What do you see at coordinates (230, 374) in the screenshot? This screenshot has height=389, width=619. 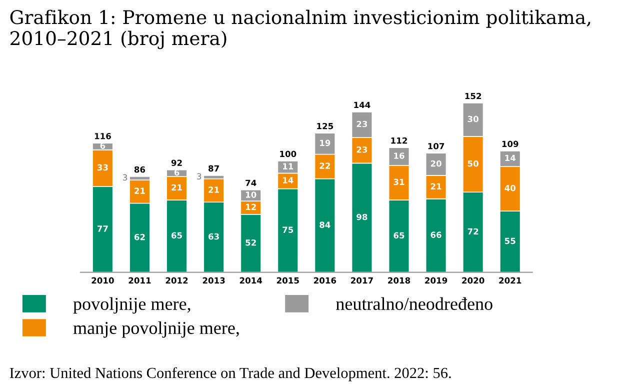 I see `text: Izvor: United Nations Conference on Trade and Development. 2022: 56.` at bounding box center [230, 374].